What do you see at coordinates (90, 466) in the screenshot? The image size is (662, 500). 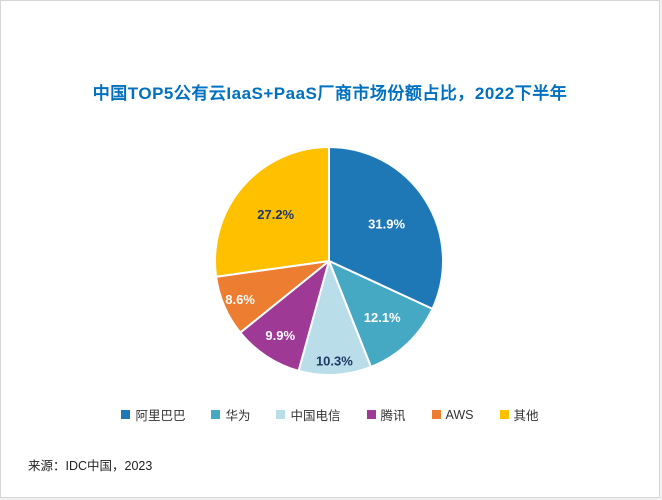 I see `source-note: 来源：IDC中国，2023` at bounding box center [90, 466].